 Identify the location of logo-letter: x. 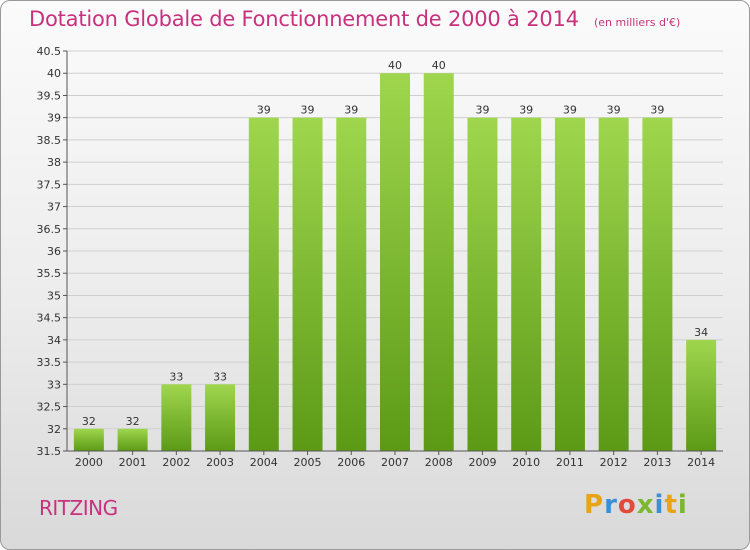
(645, 505).